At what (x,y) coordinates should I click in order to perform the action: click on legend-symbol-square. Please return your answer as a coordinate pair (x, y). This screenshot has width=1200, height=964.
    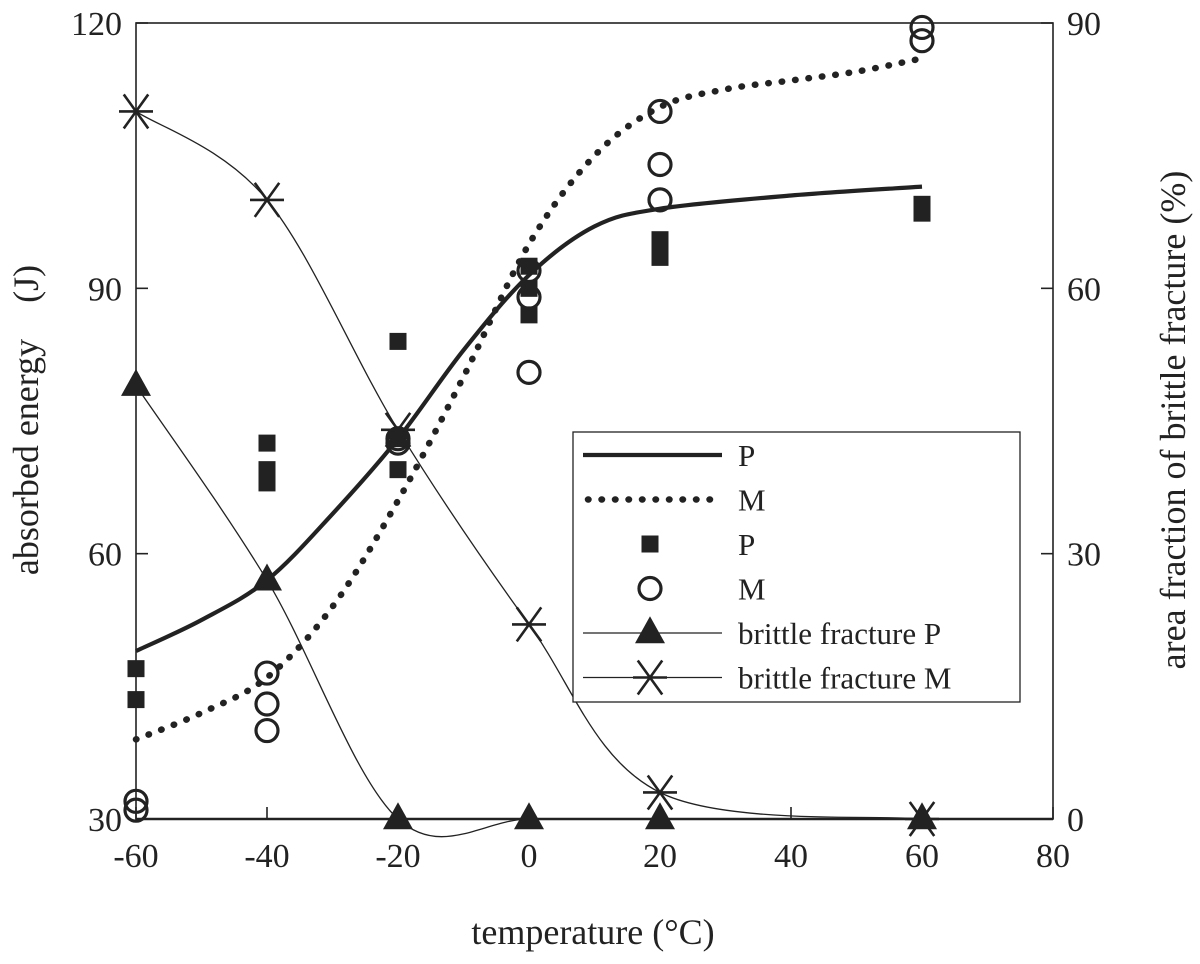
    Looking at the image, I should click on (650, 544).